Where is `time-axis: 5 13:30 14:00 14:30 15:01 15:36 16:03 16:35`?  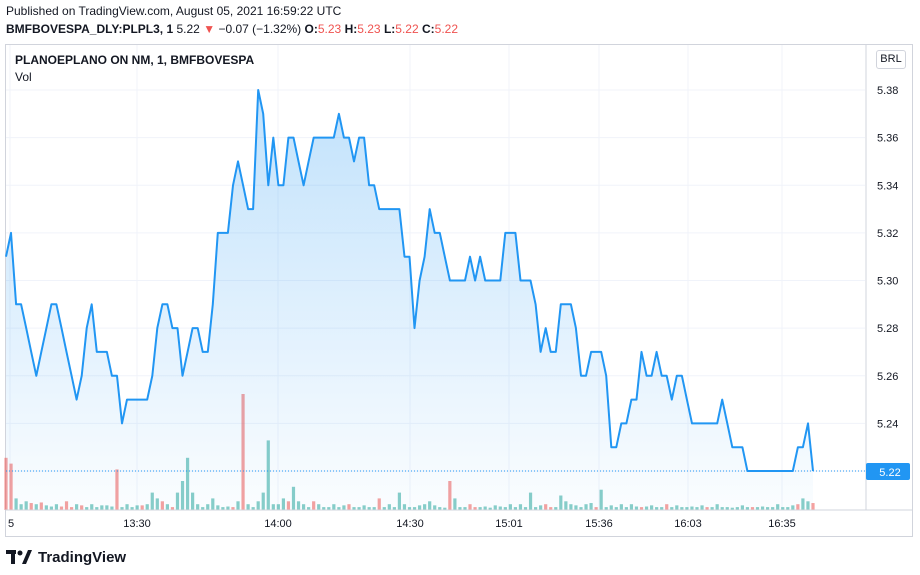 time-axis: 5 13:30 14:00 14:30 15:01 15:36 16:03 16:35 is located at coordinates (402, 524).